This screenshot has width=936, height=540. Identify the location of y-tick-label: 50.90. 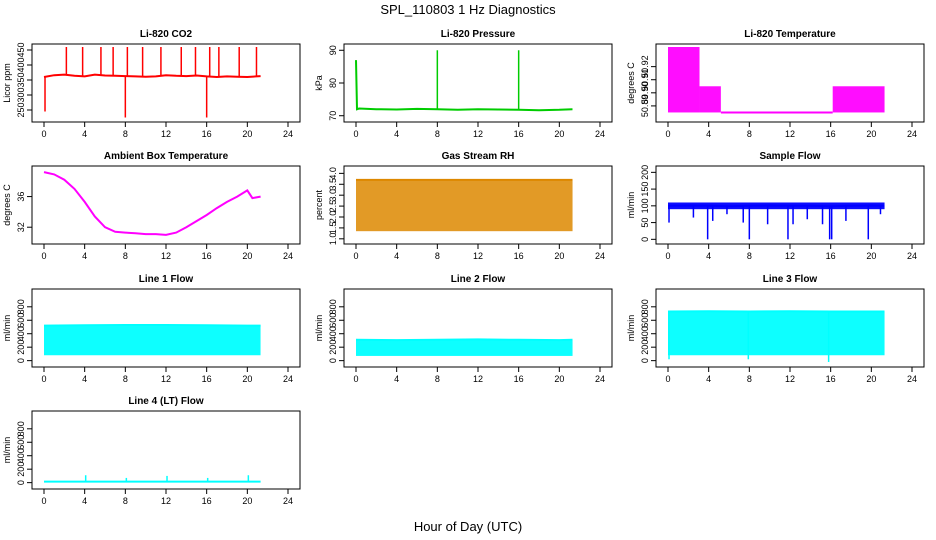
(645, 93).